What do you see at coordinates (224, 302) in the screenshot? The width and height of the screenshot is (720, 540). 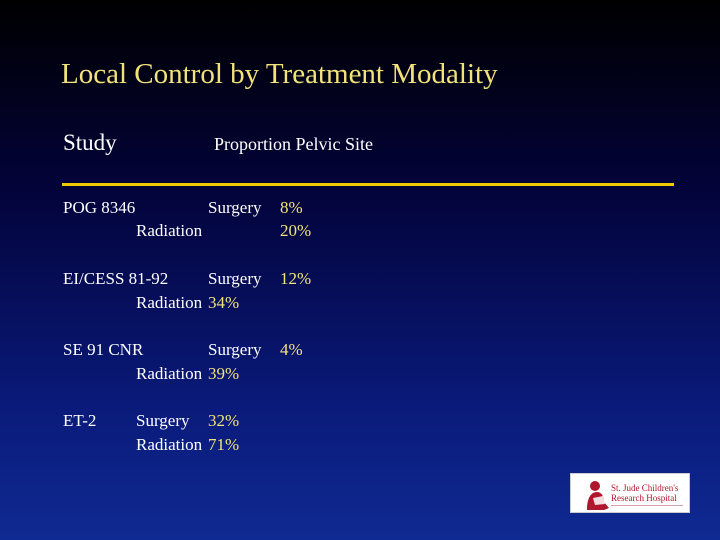 I see `radiation-value: 34%` at bounding box center [224, 302].